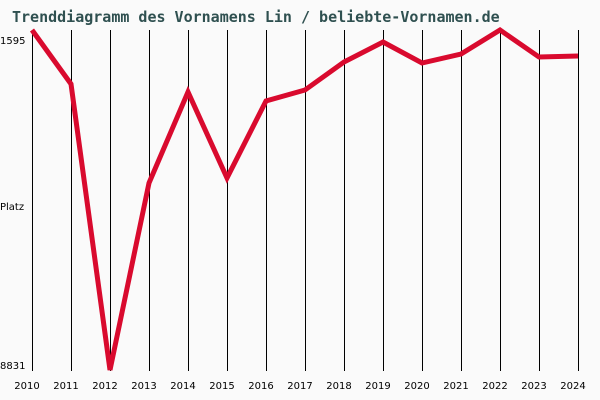 The height and width of the screenshot is (400, 600). I want to click on x-tick-label-2010: 2010, so click(27, 386).